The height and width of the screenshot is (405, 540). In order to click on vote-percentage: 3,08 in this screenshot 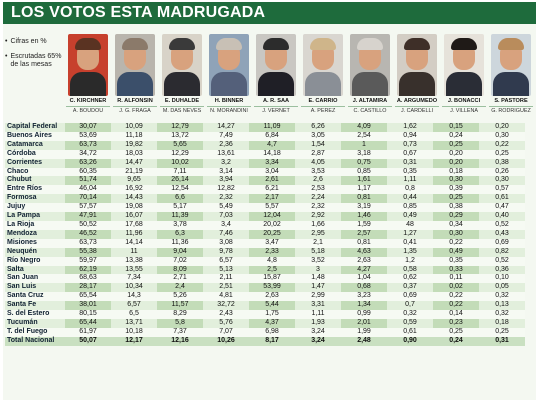, I will do `click(226, 243)`.